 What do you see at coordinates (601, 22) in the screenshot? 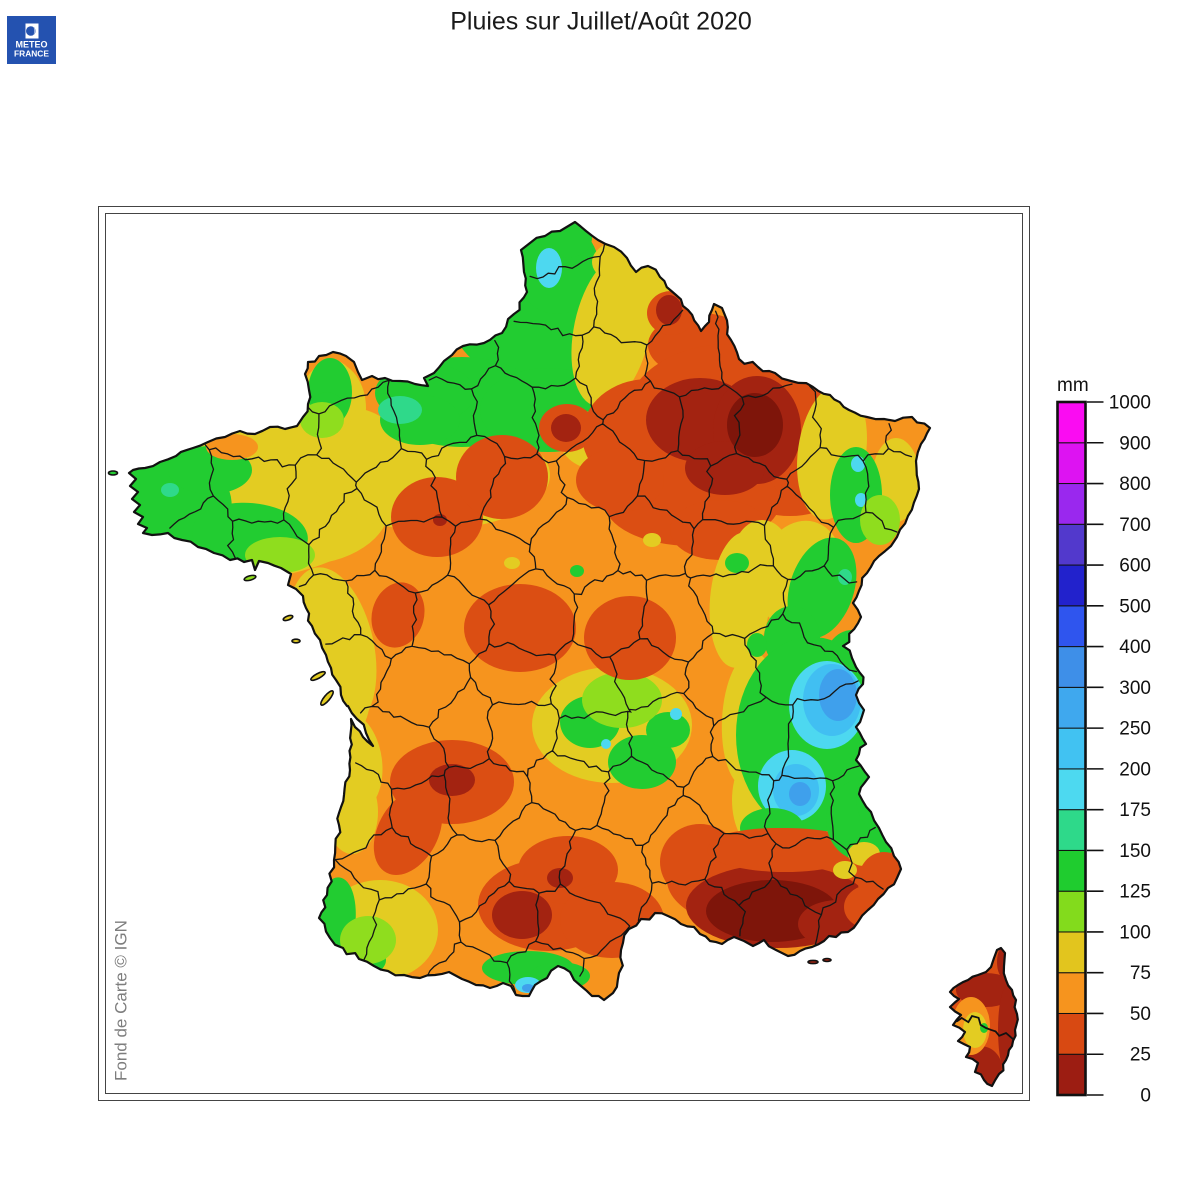
I see `svg-text: Pluies sur Juillet/Août 2020` at bounding box center [601, 22].